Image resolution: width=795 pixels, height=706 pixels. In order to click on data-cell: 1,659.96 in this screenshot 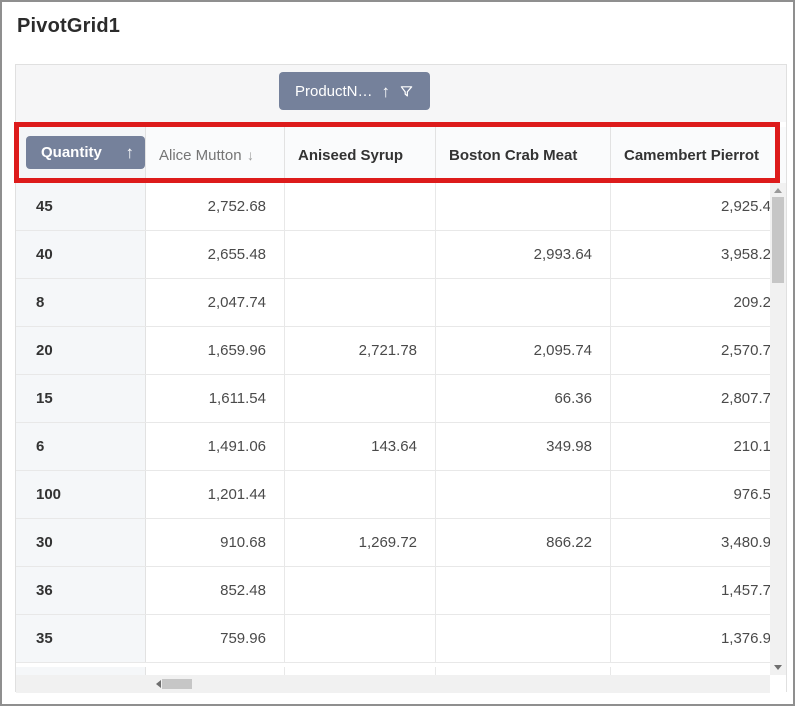, I will do `click(215, 350)`.